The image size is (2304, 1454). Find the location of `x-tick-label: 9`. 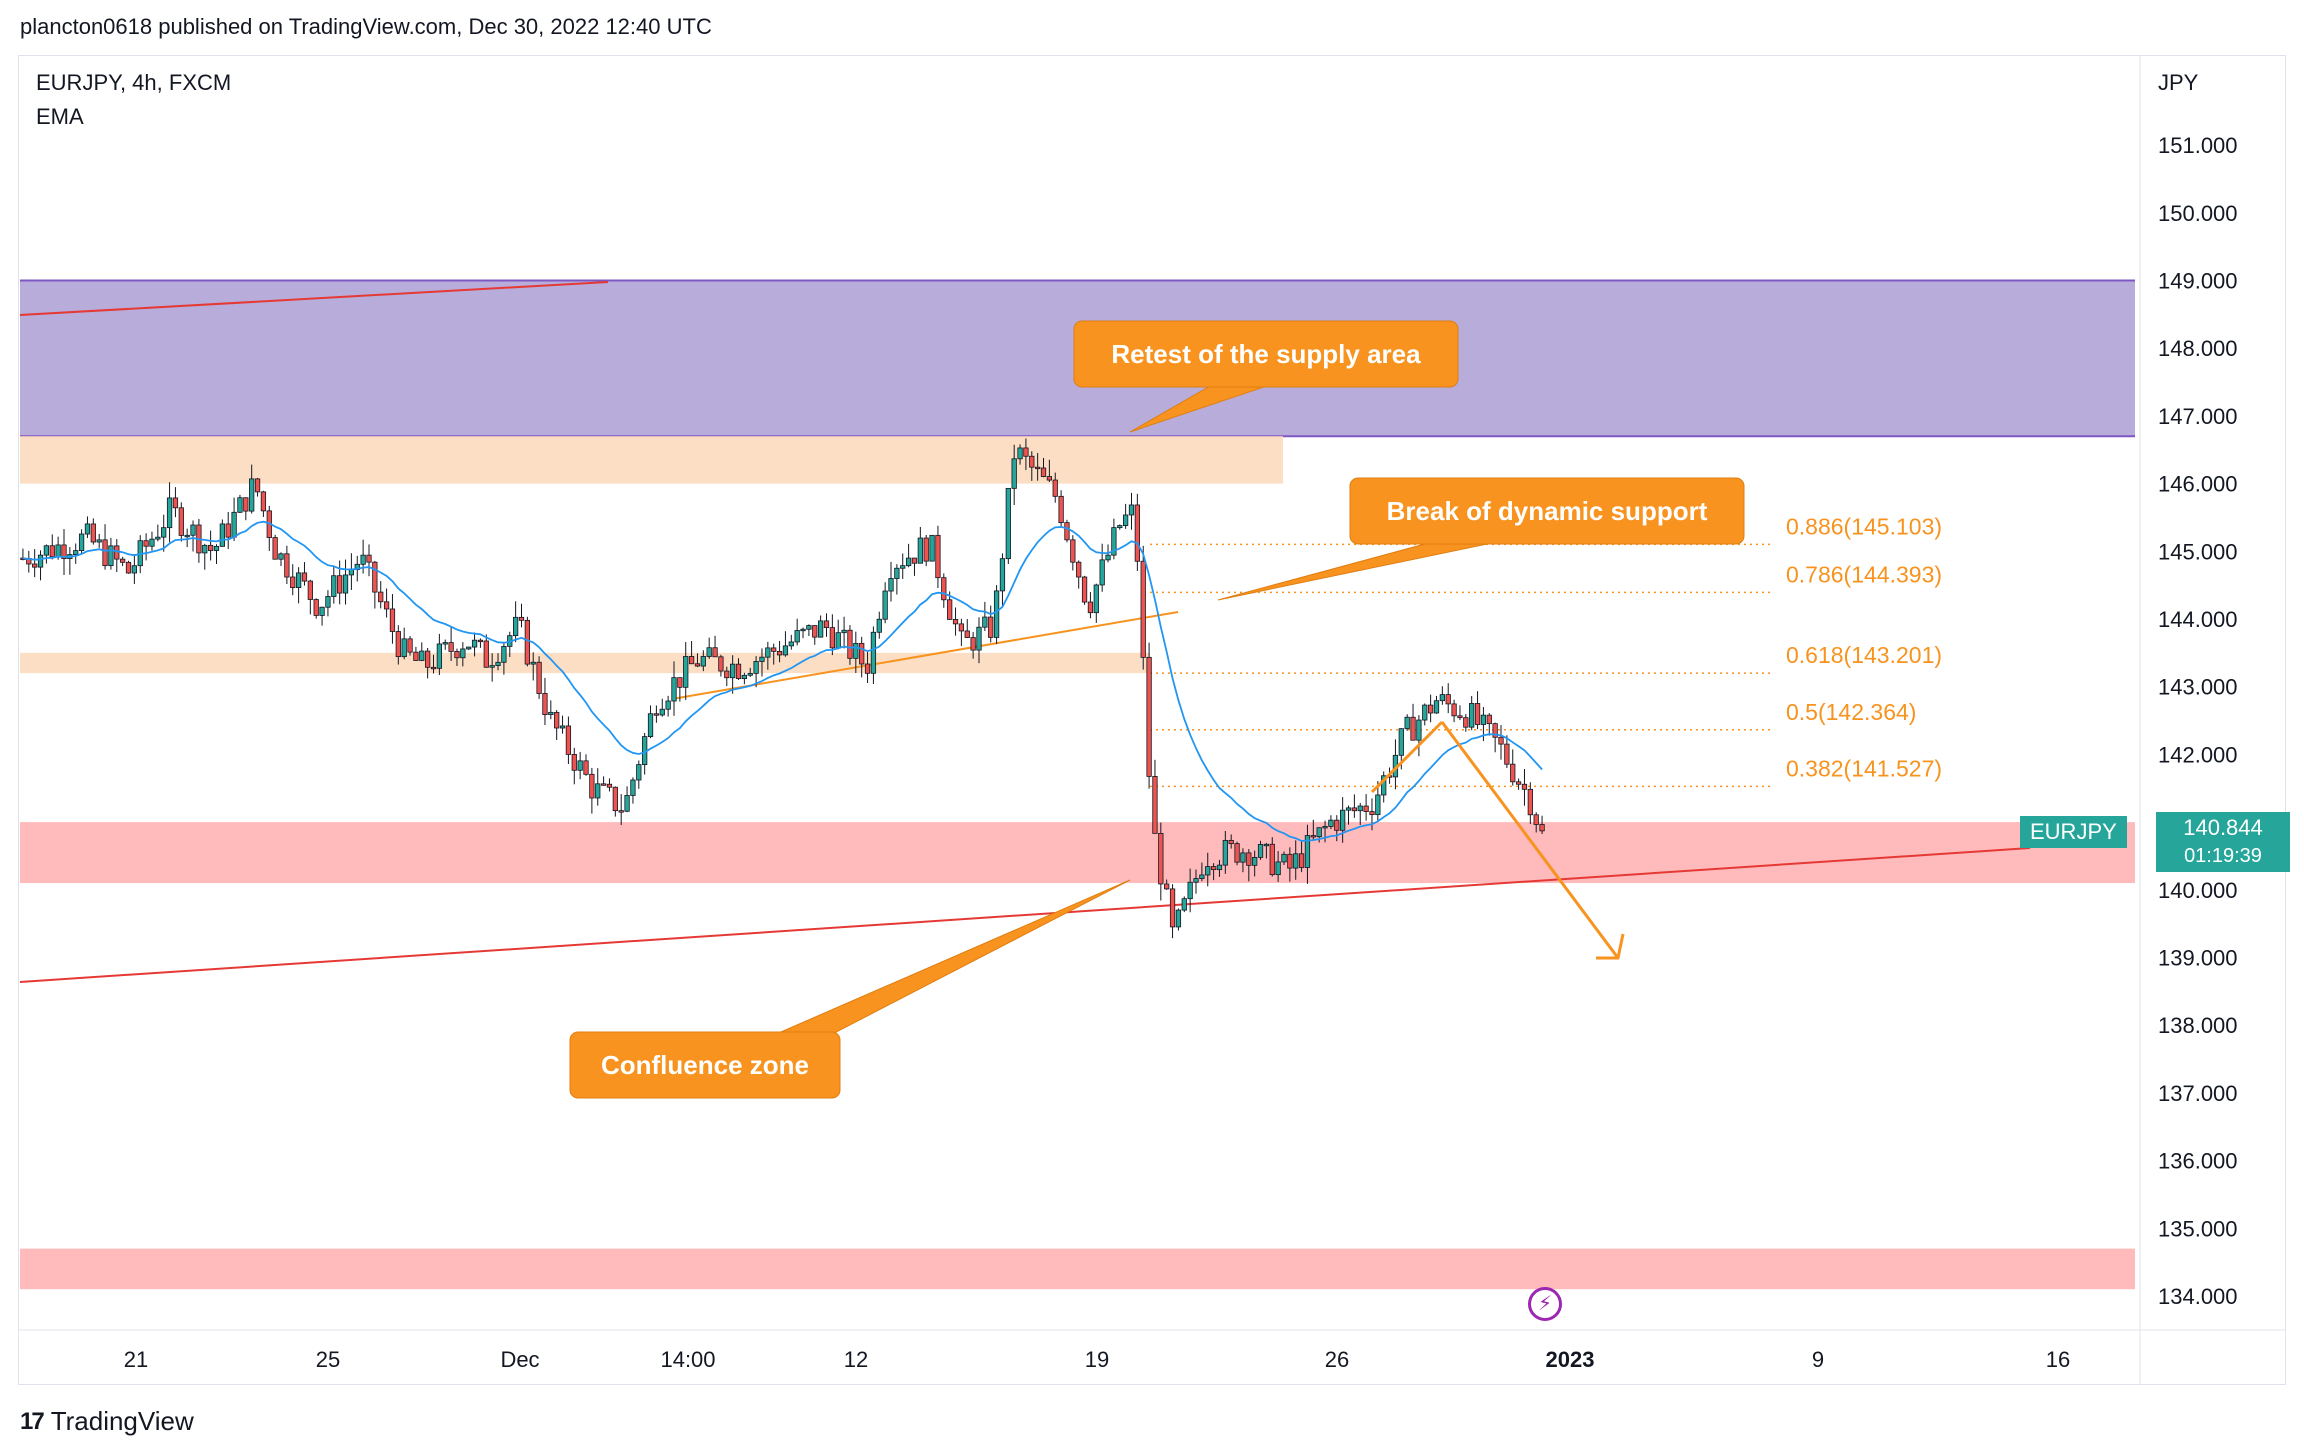

x-tick-label: 9 is located at coordinates (1818, 1359).